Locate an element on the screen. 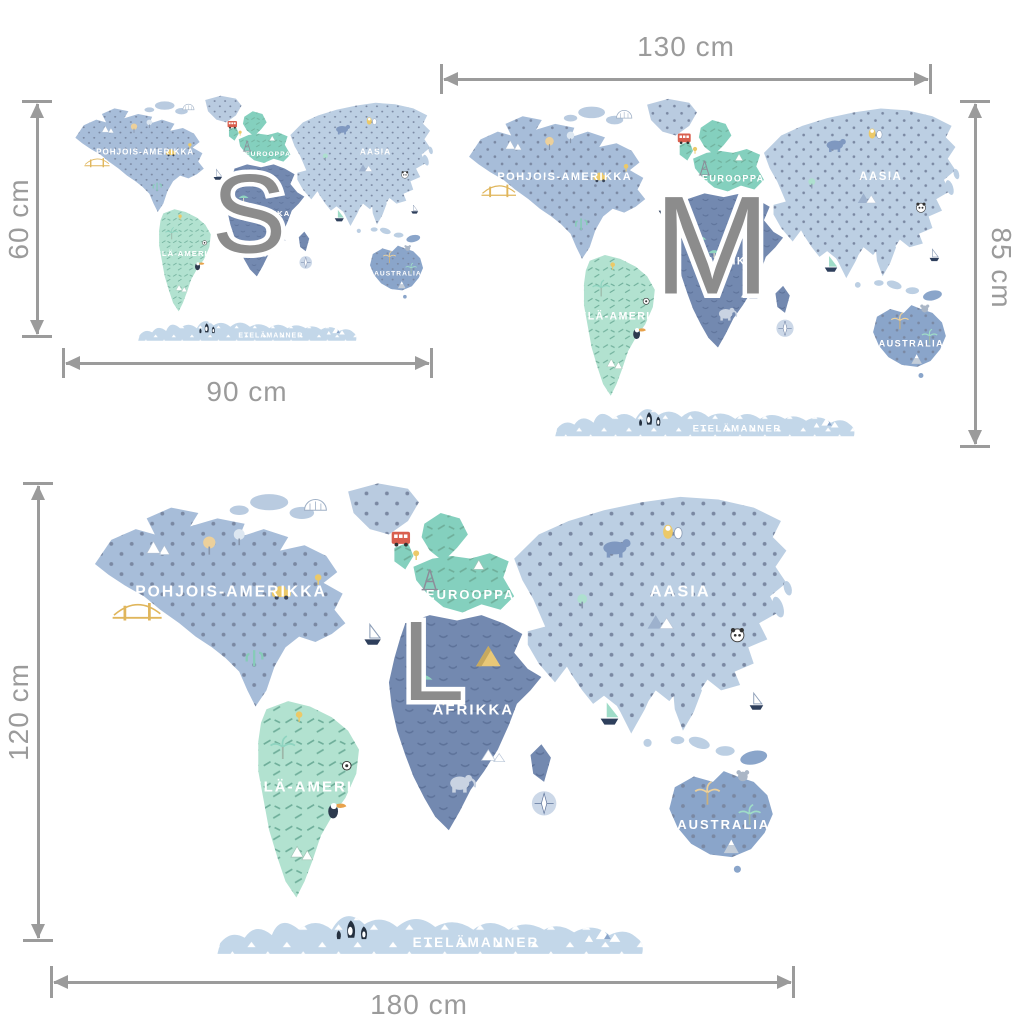 Image resolution: width=1024 pixels, height=1024 pixels. height-label-m: 85 cm is located at coordinates (1001, 268).